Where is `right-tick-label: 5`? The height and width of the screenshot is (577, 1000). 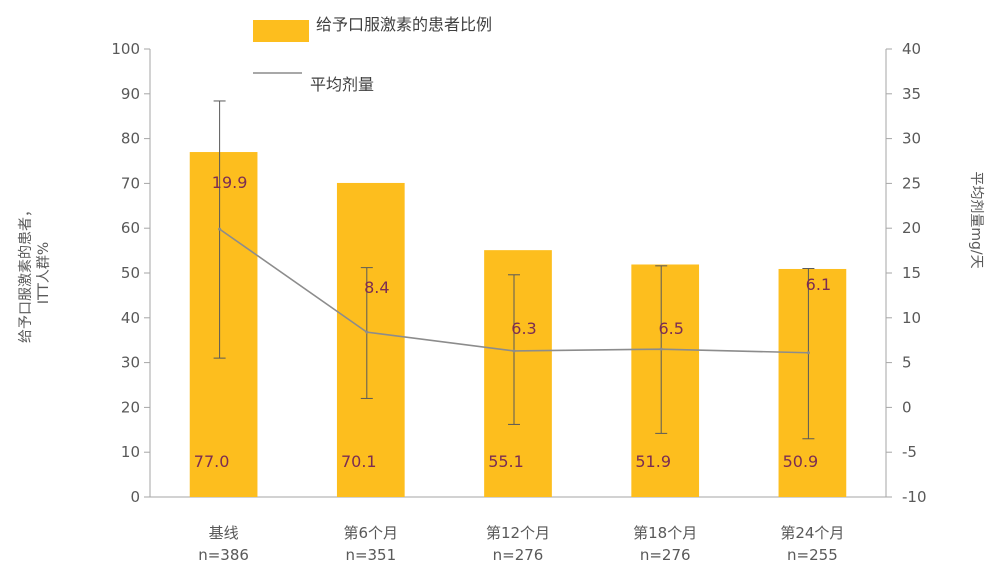
right-tick-label: 5 is located at coordinates (907, 363).